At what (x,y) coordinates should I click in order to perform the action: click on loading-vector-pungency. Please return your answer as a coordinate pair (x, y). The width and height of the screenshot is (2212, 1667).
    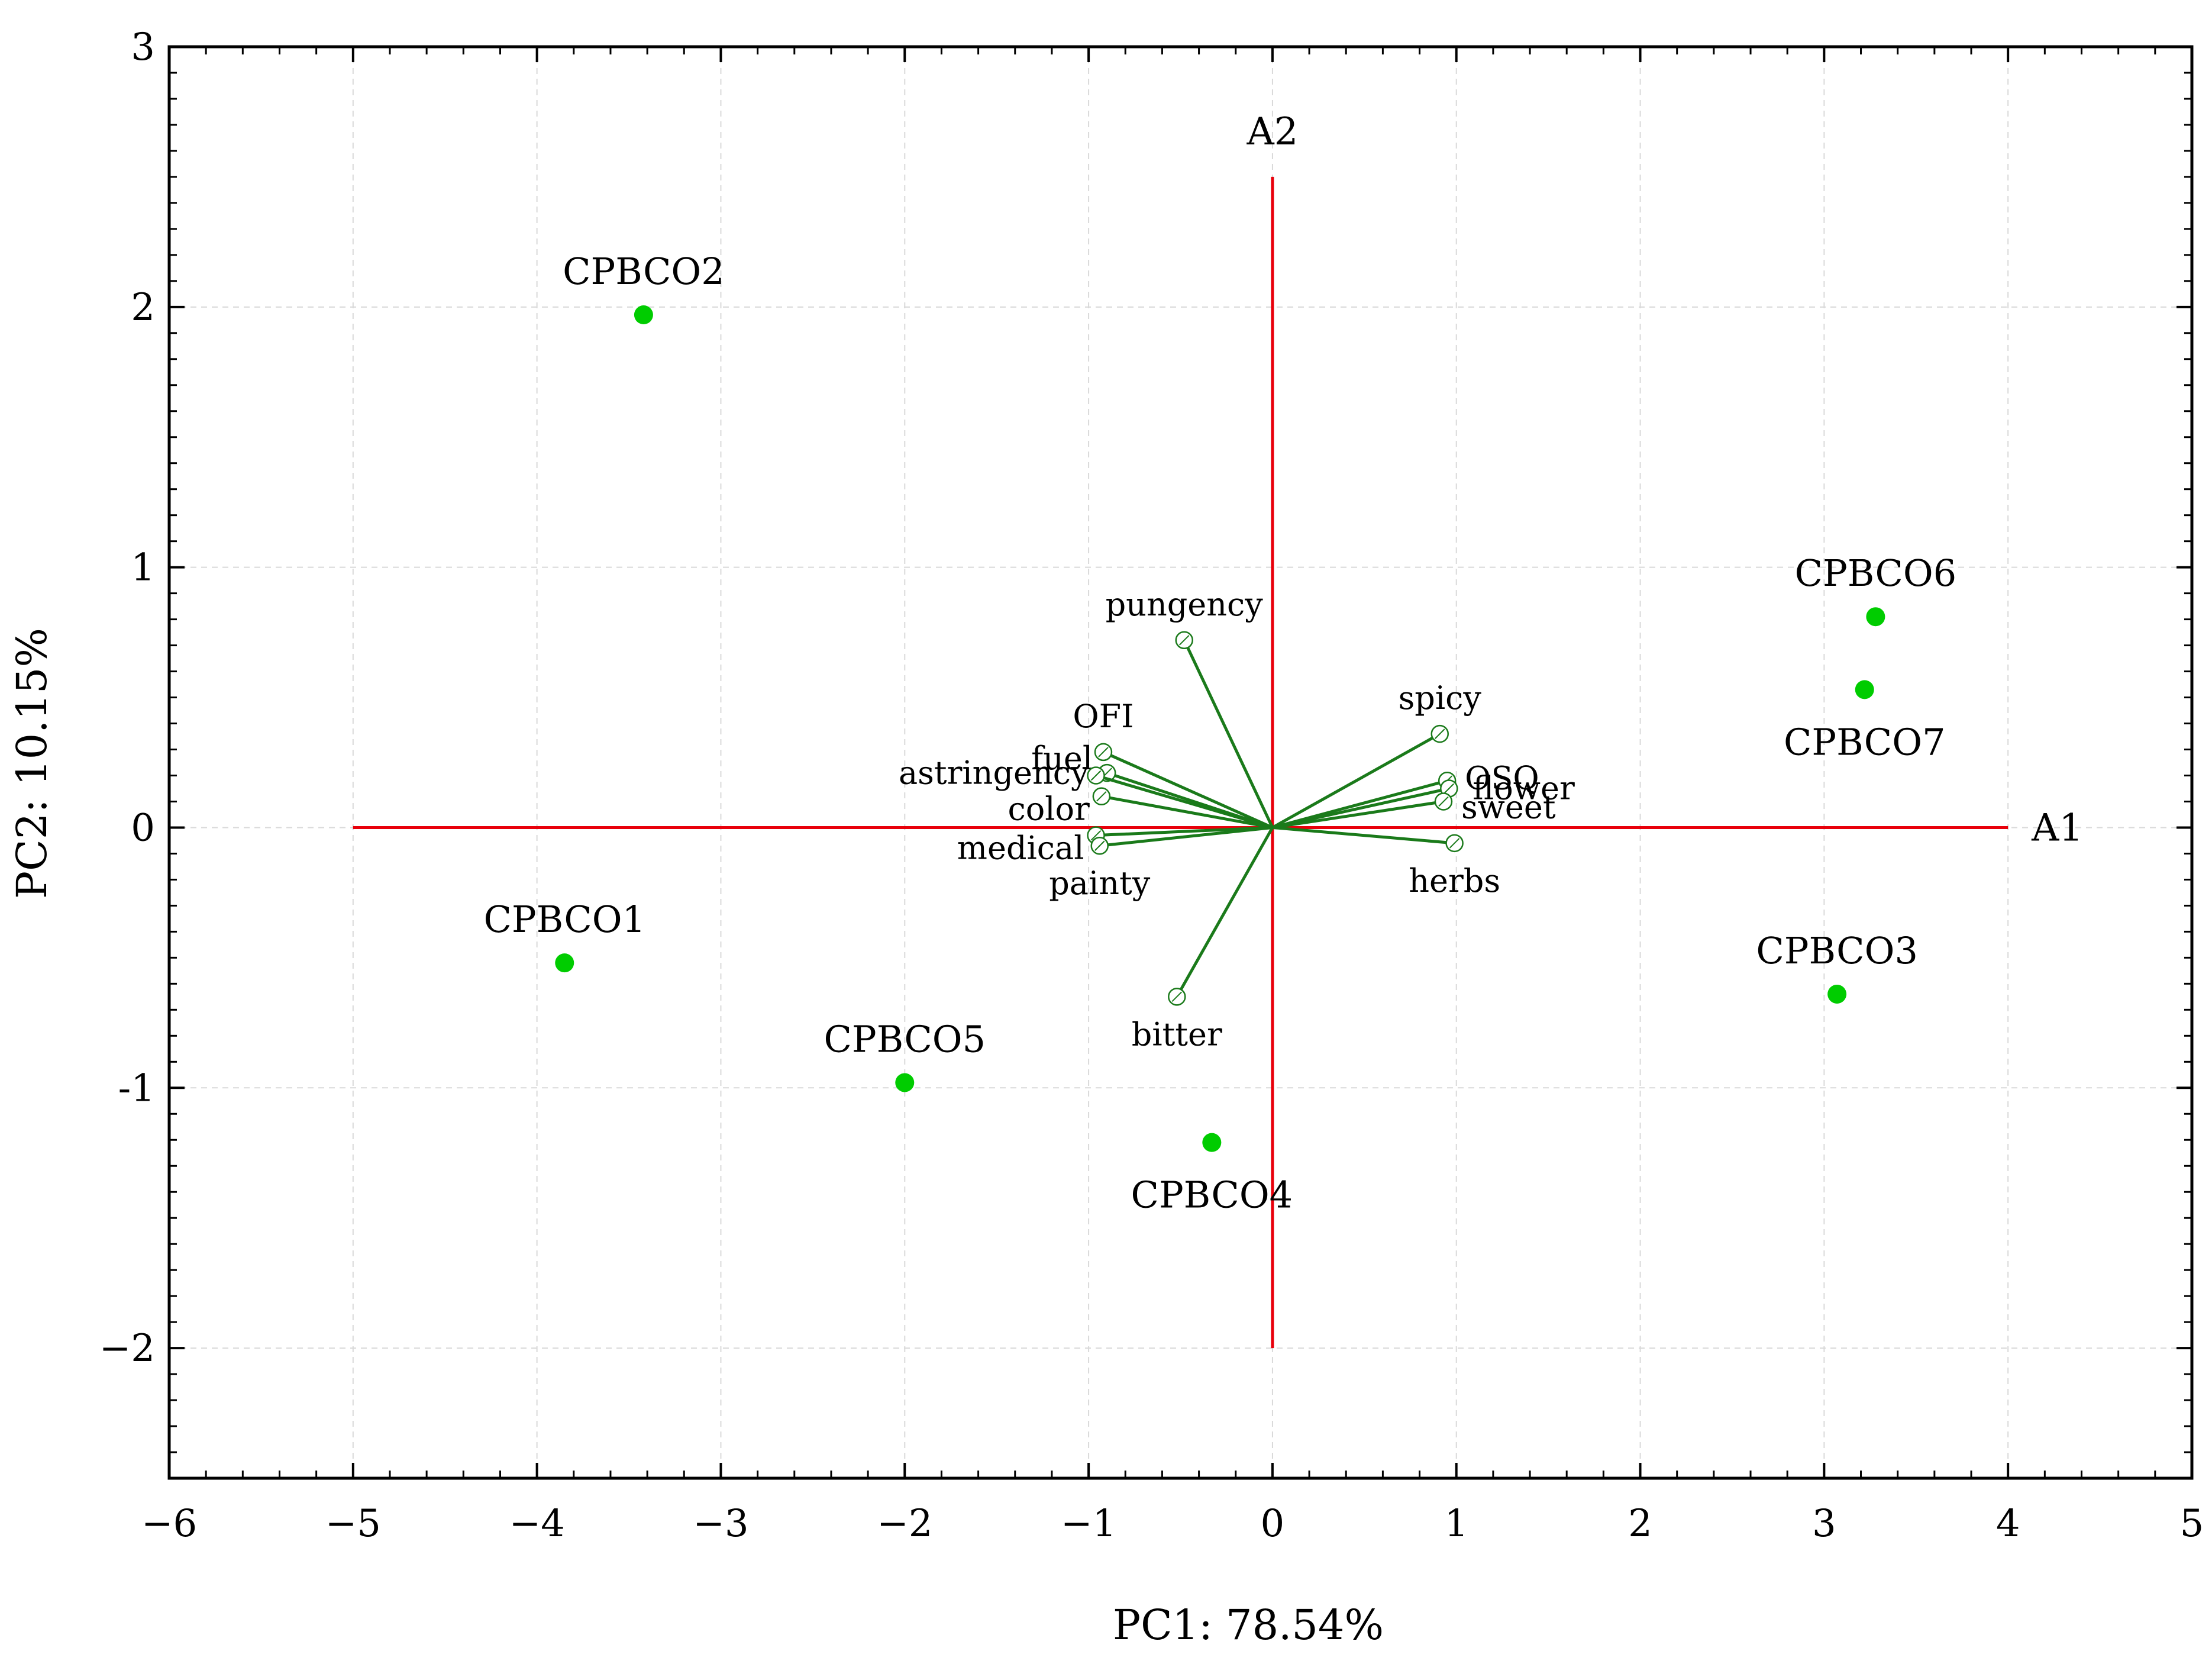
    Looking at the image, I should click on (1228, 733).